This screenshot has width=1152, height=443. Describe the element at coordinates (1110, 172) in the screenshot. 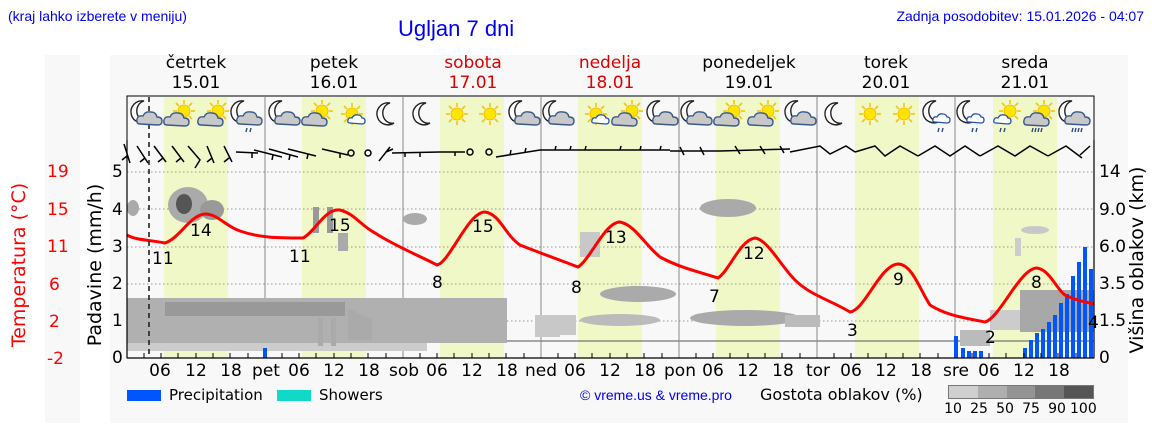

I see `cloud-height-tick: 14` at that location.